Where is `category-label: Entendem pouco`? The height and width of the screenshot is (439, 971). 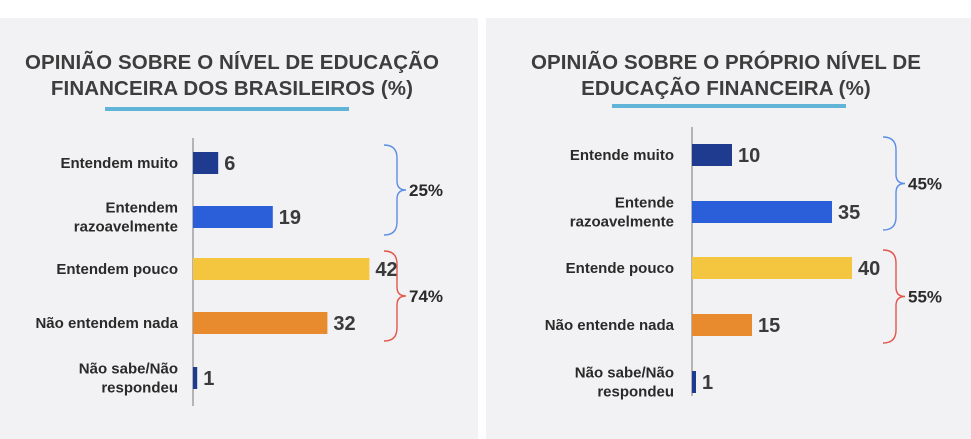
category-label: Entendem pouco is located at coordinates (117, 269).